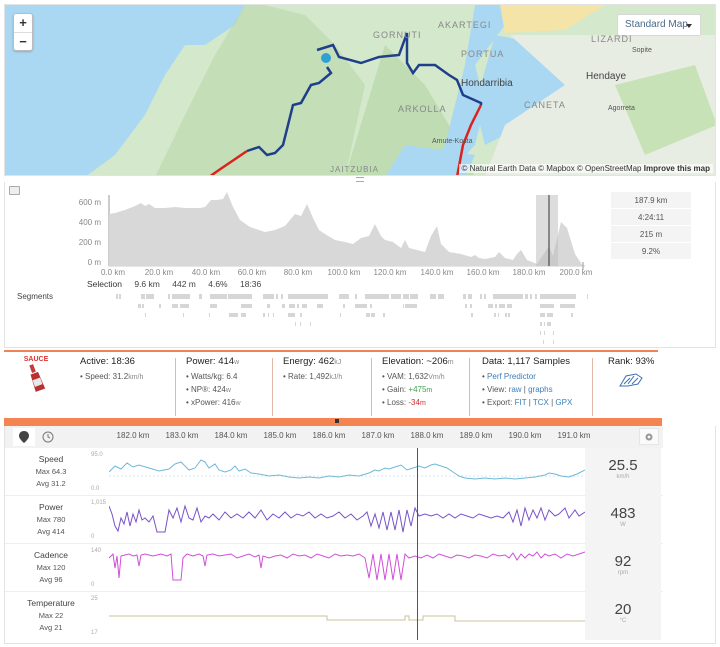 The image size is (720, 647). What do you see at coordinates (333, 422) in the screenshot?
I see `stream-resize-bar` at bounding box center [333, 422].